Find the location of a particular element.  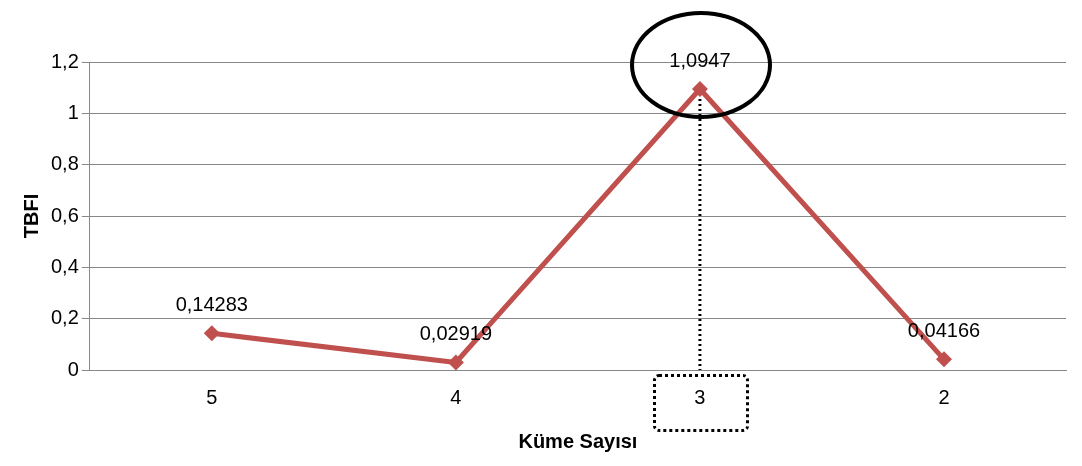

x-tick-label: 4 is located at coordinates (456, 396).